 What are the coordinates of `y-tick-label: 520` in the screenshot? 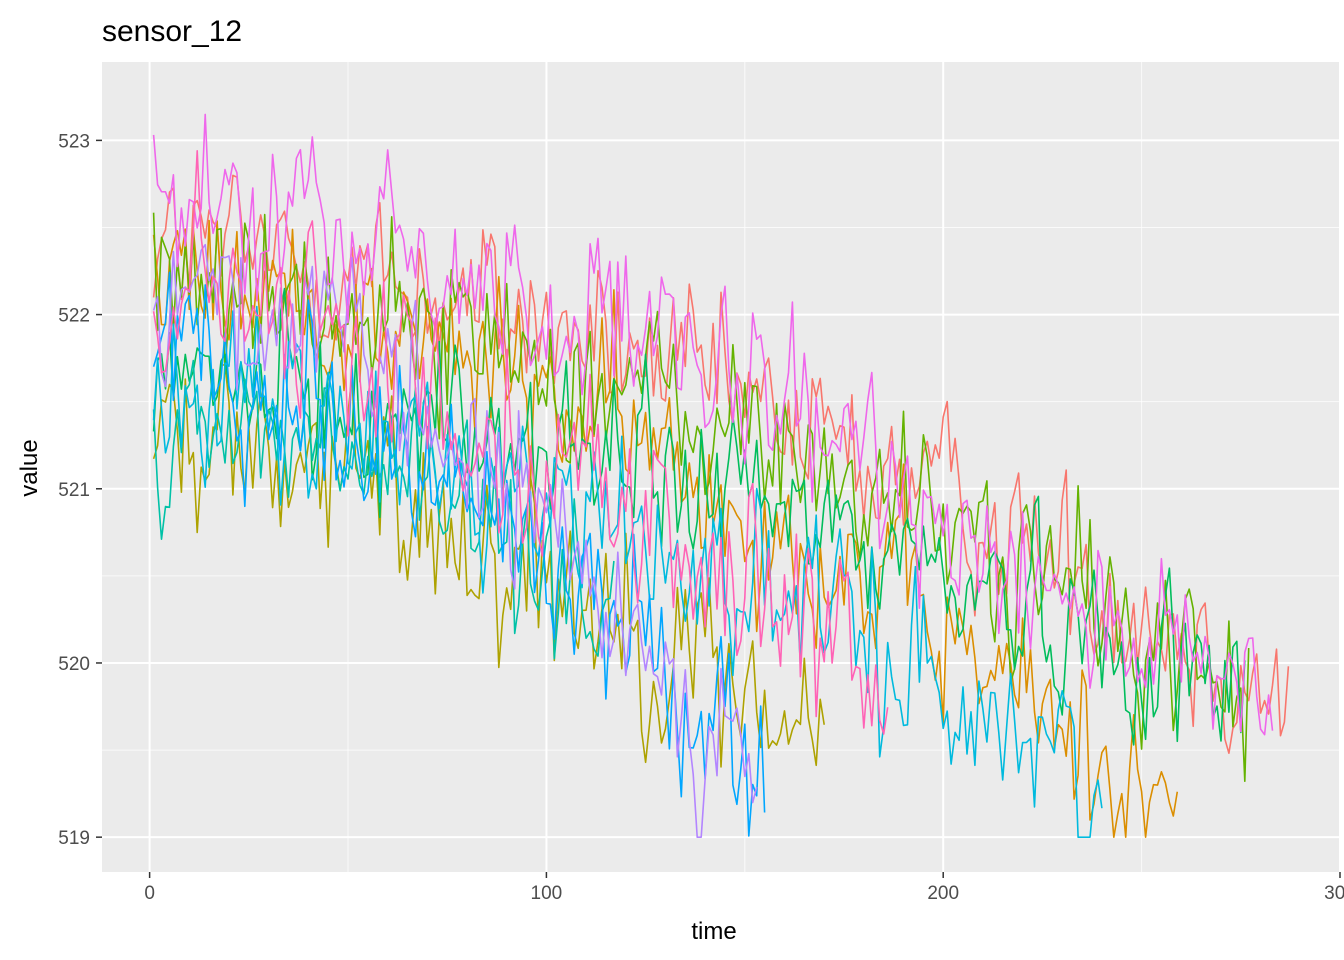 It's located at (74, 664).